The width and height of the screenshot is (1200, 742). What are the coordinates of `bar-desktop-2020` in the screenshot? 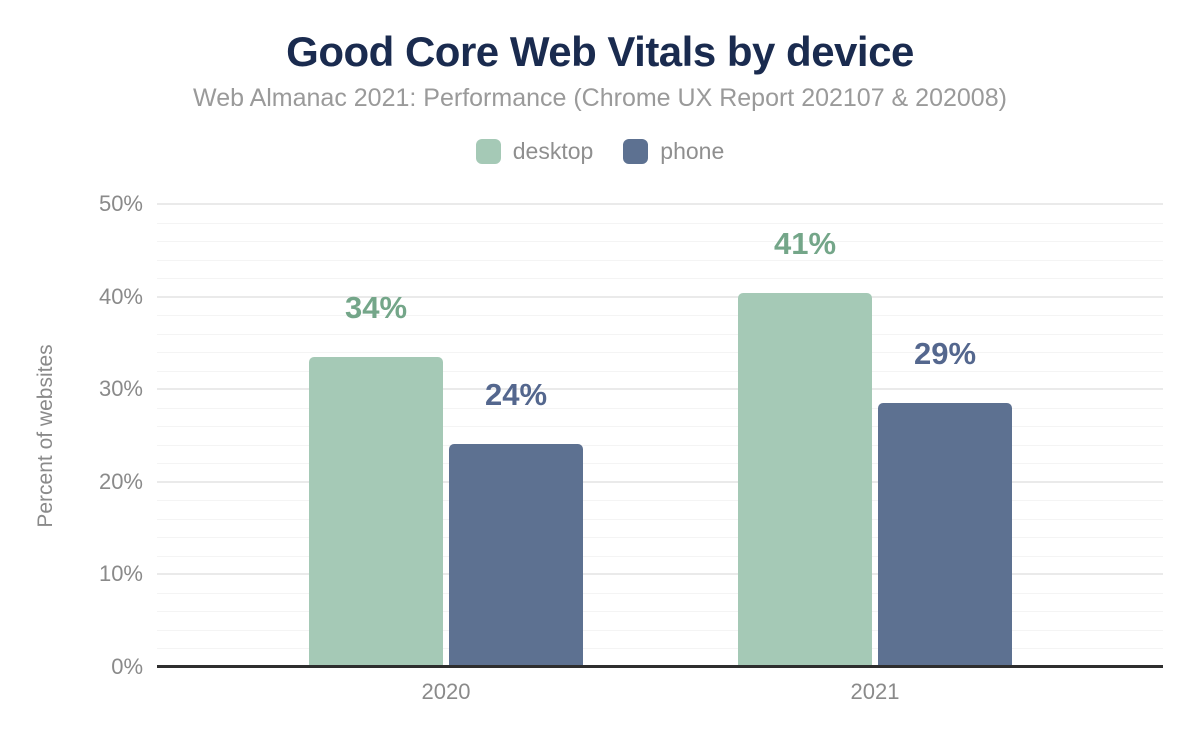 It's located at (376, 511).